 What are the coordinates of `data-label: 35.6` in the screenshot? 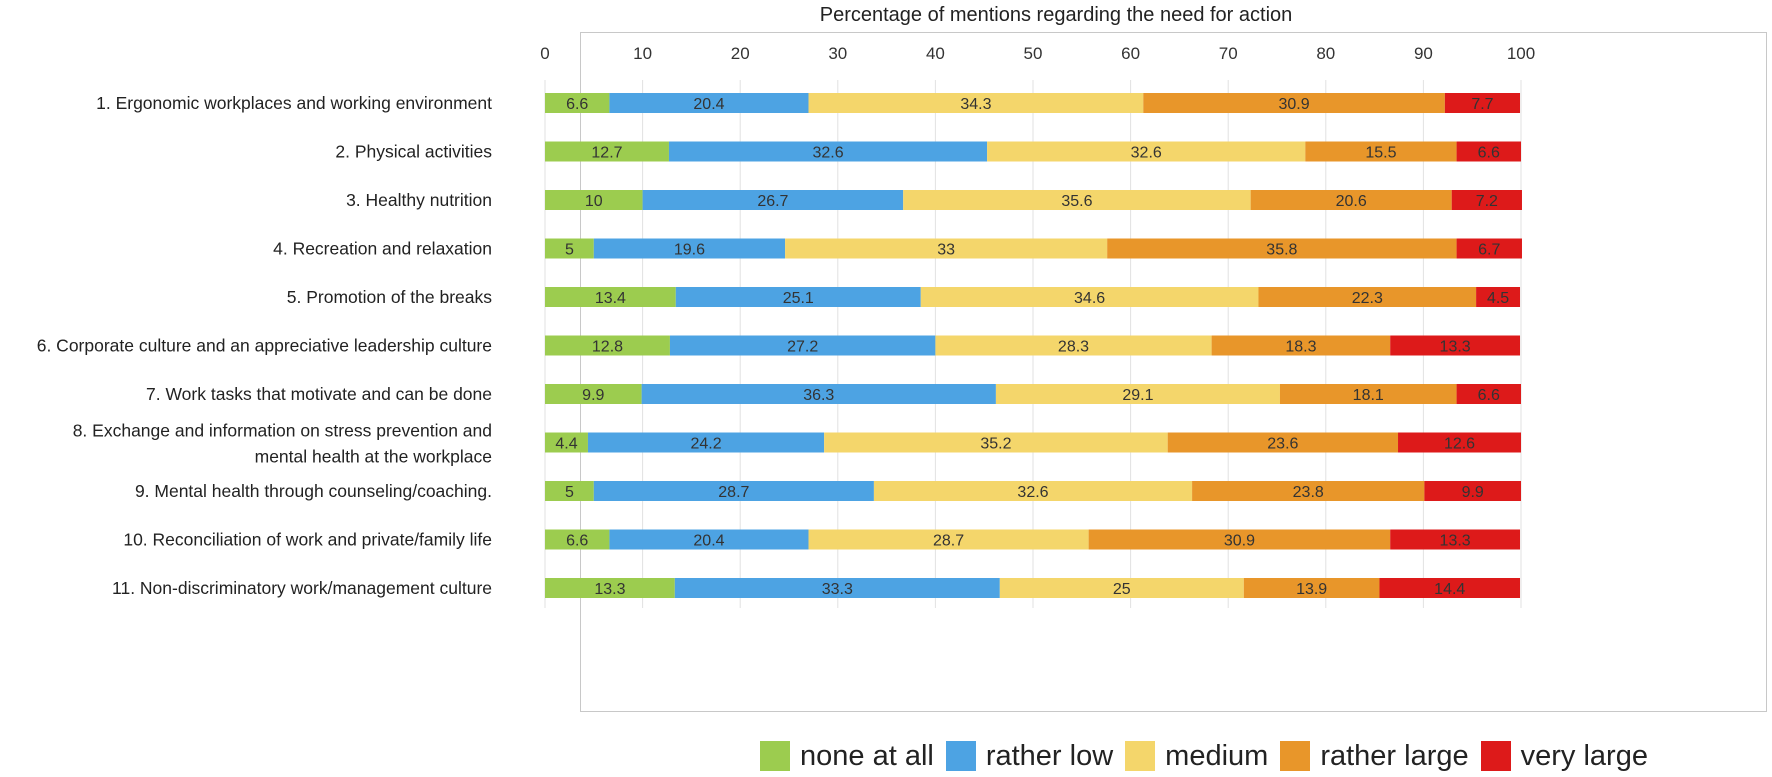 It's located at (1076, 201).